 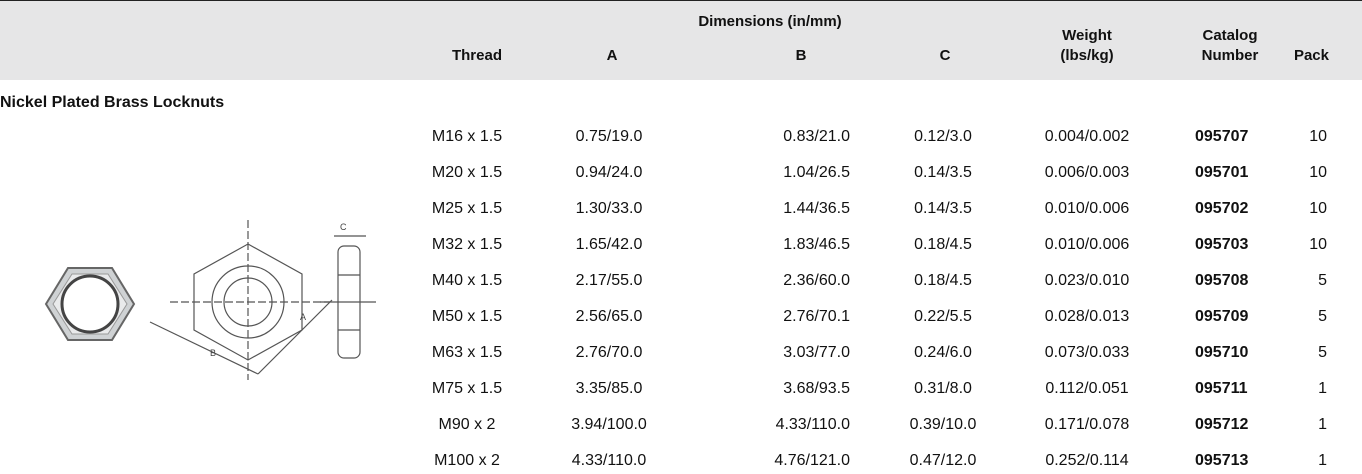 I want to click on catalog-number: 095712, so click(x=1222, y=424).